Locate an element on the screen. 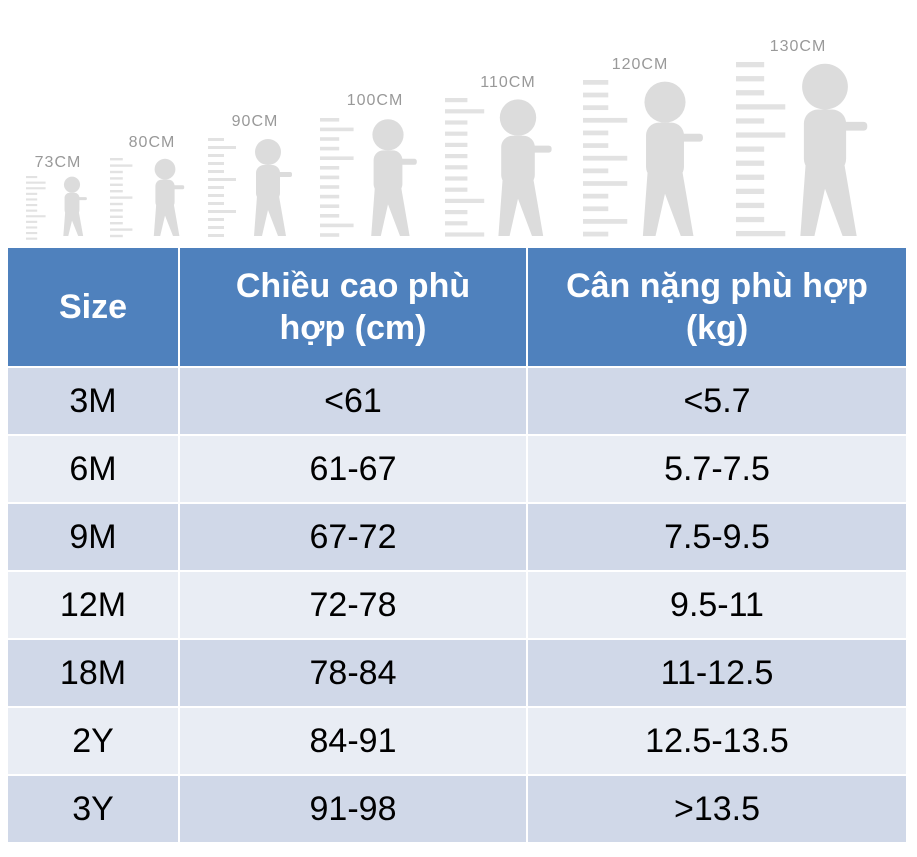 This screenshot has width=917, height=857. table-cell: 12.5-13.5 is located at coordinates (717, 742).